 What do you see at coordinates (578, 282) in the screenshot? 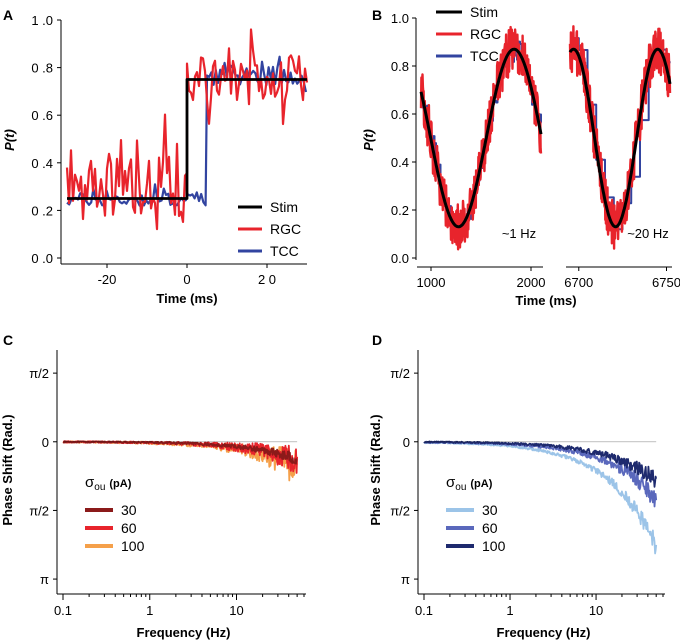
I see `x-tick-label-b: 6700` at bounding box center [578, 282].